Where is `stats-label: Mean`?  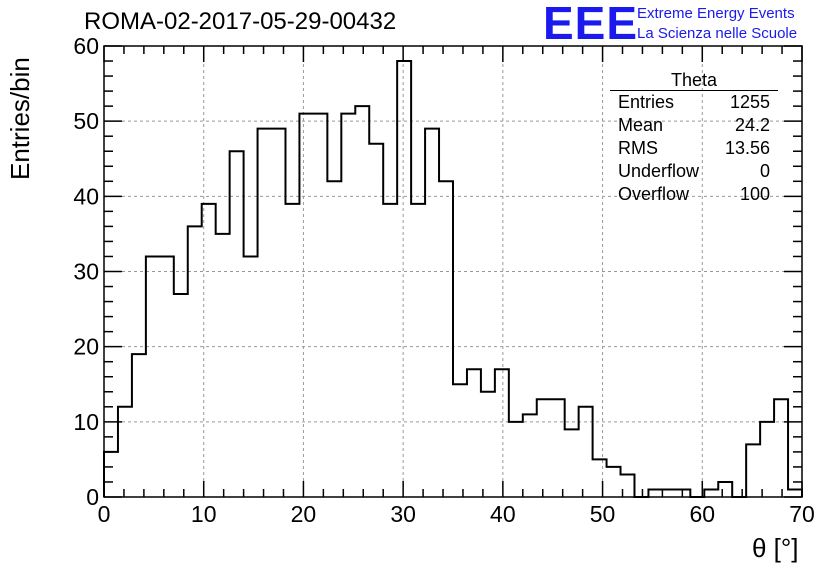
stats-label: Mean is located at coordinates (641, 125).